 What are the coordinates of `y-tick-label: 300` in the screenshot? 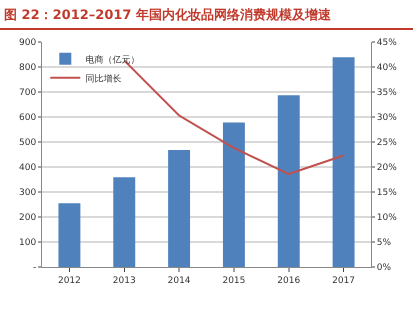 It's located at (27, 193).